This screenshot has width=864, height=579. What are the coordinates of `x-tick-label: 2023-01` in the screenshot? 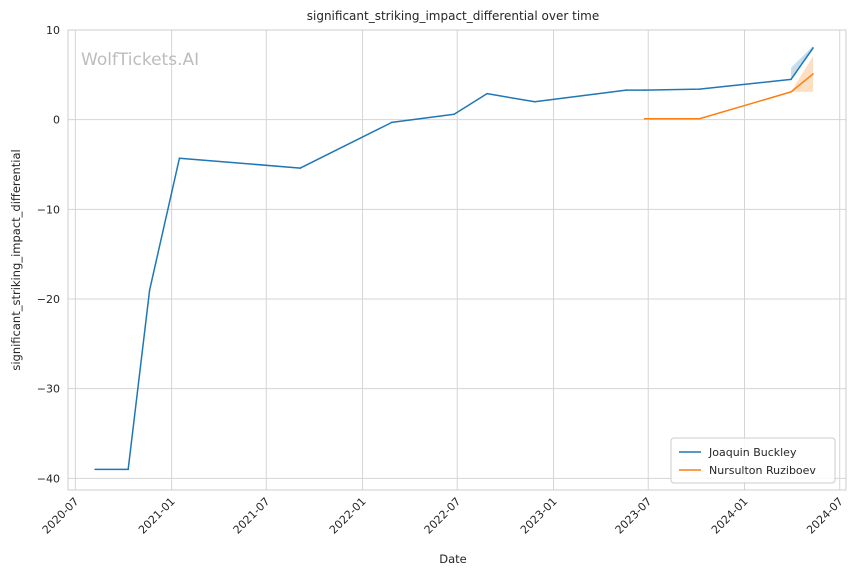 It's located at (539, 516).